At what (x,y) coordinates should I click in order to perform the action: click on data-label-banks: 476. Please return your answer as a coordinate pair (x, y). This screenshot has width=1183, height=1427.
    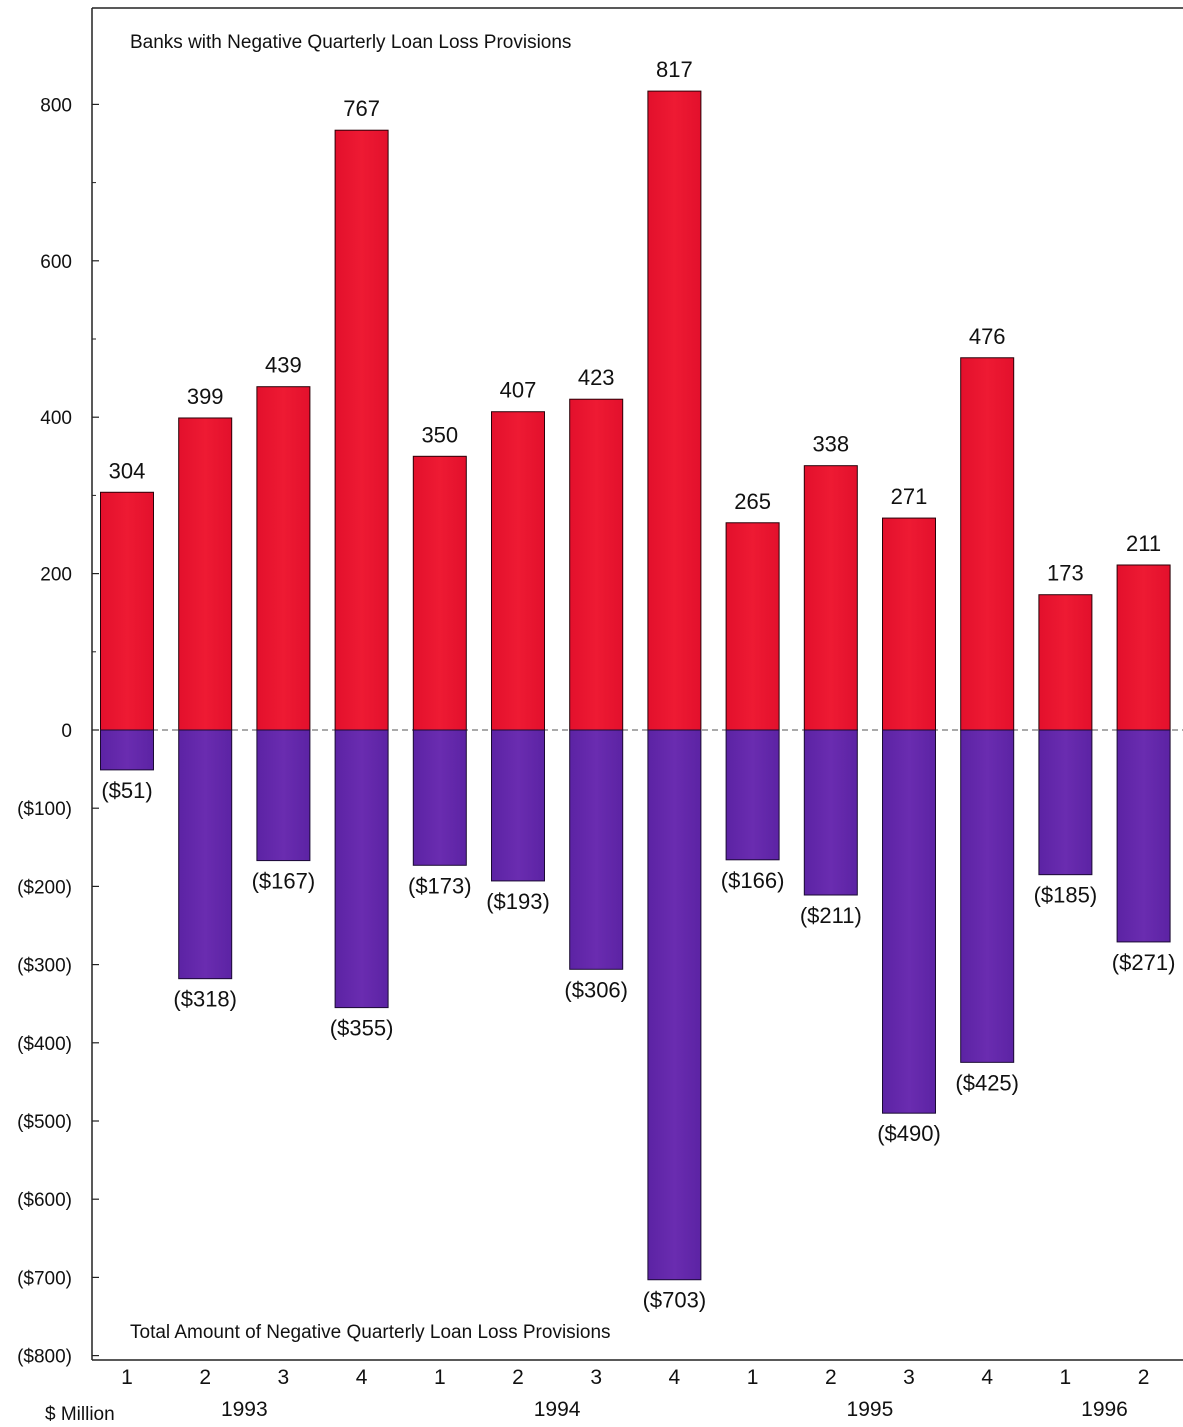
    Looking at the image, I should click on (987, 336).